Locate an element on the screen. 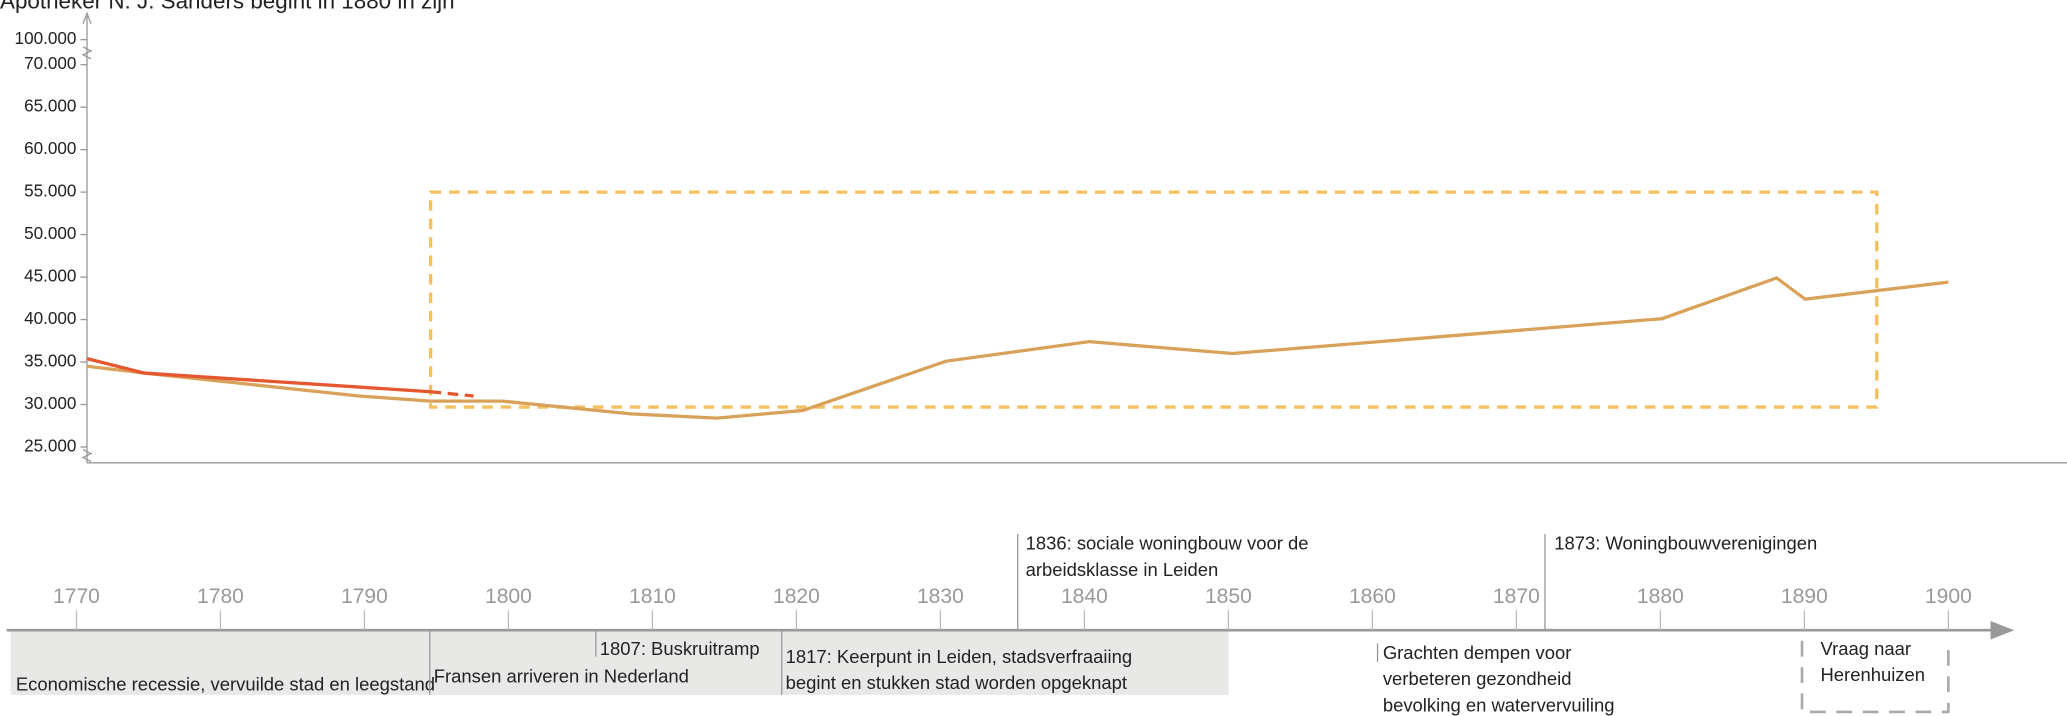 The image size is (2067, 716). event-label: bevolking en watervervuiling is located at coordinates (1499, 705).